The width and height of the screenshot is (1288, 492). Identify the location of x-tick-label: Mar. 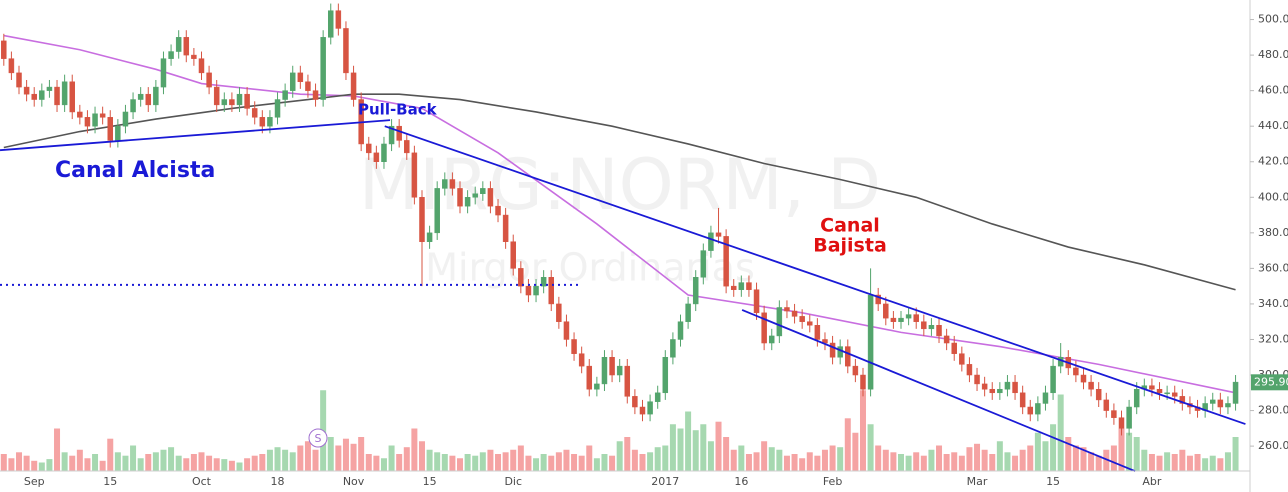
(977, 481).